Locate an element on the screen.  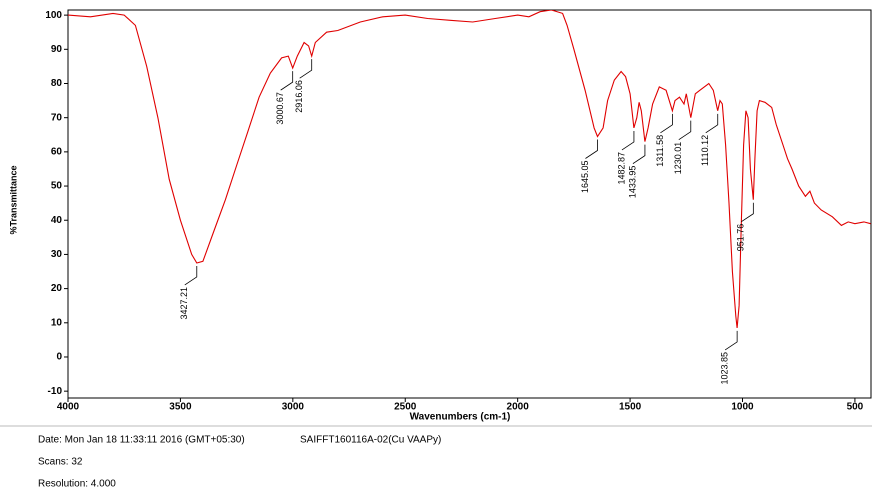
peak-label: 1311.58 is located at coordinates (660, 151).